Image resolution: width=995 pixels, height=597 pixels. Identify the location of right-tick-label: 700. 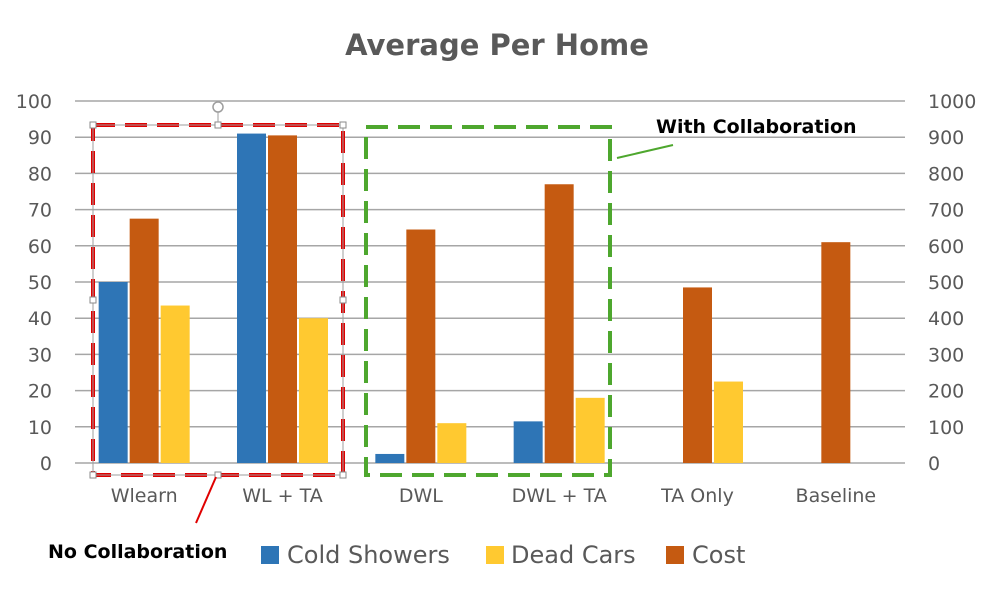
(946, 211).